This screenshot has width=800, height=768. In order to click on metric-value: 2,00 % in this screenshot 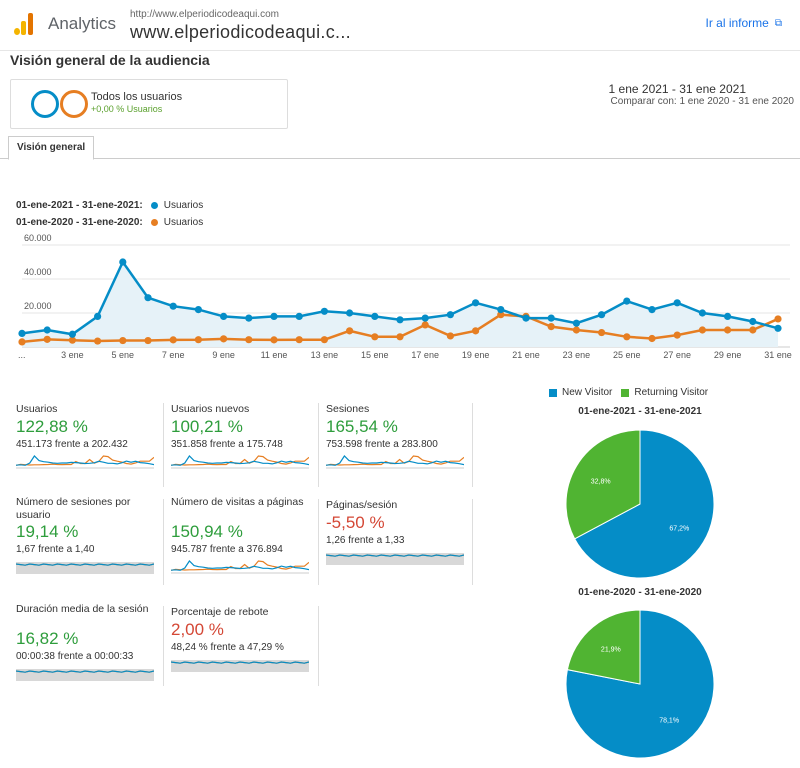, I will do `click(197, 629)`.